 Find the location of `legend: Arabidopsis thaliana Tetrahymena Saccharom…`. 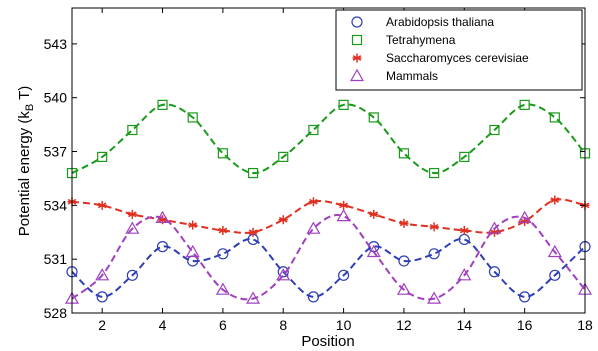

legend: Arabidopsis thaliana Tetrahymena Saccharom… is located at coordinates (459, 50).